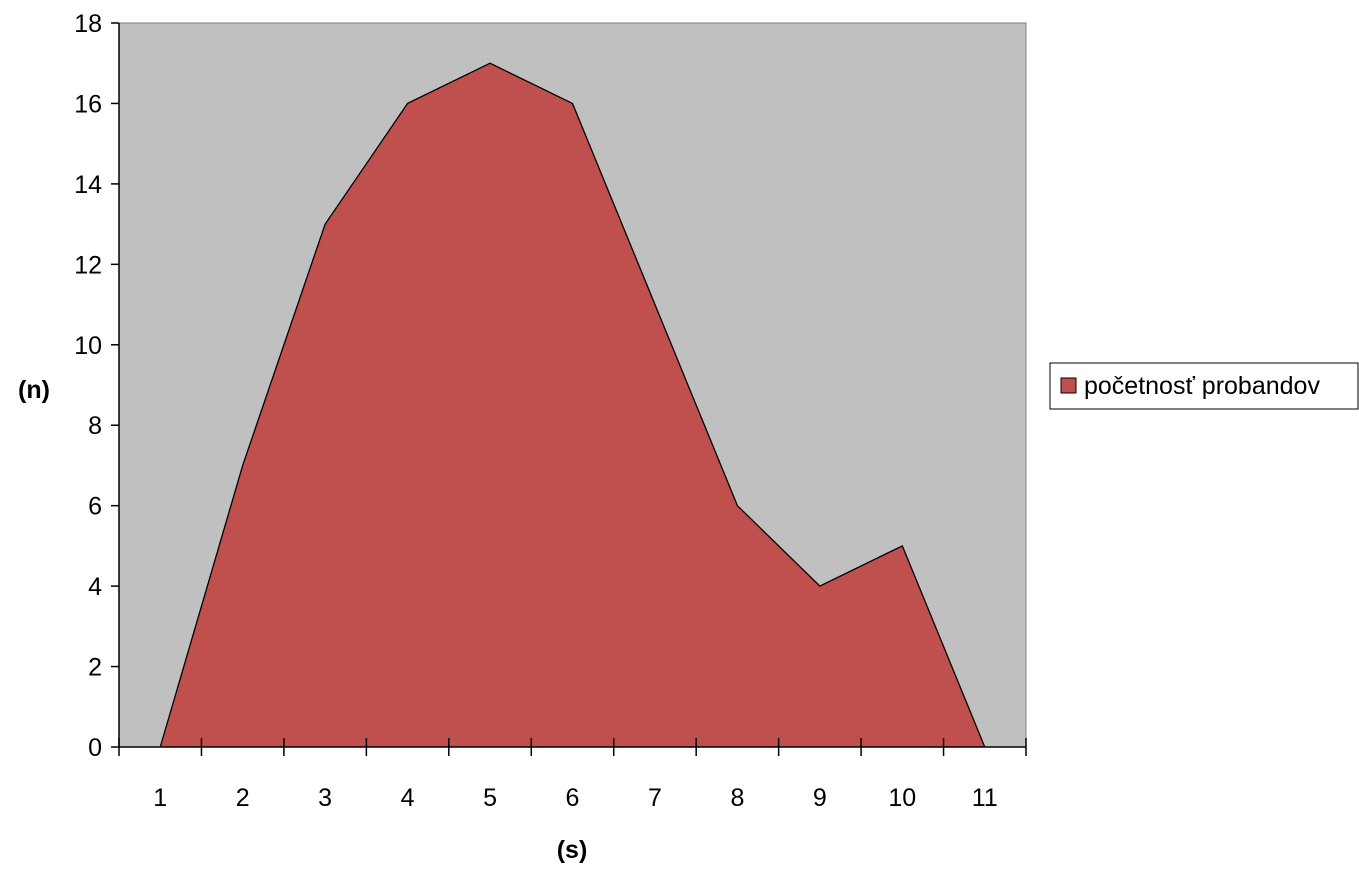 The height and width of the screenshot is (869, 1359). Describe the element at coordinates (572, 775) in the screenshot. I see `x-axis-ticks: 1 2 3 4 5 6 7 8 9 10 11` at that location.